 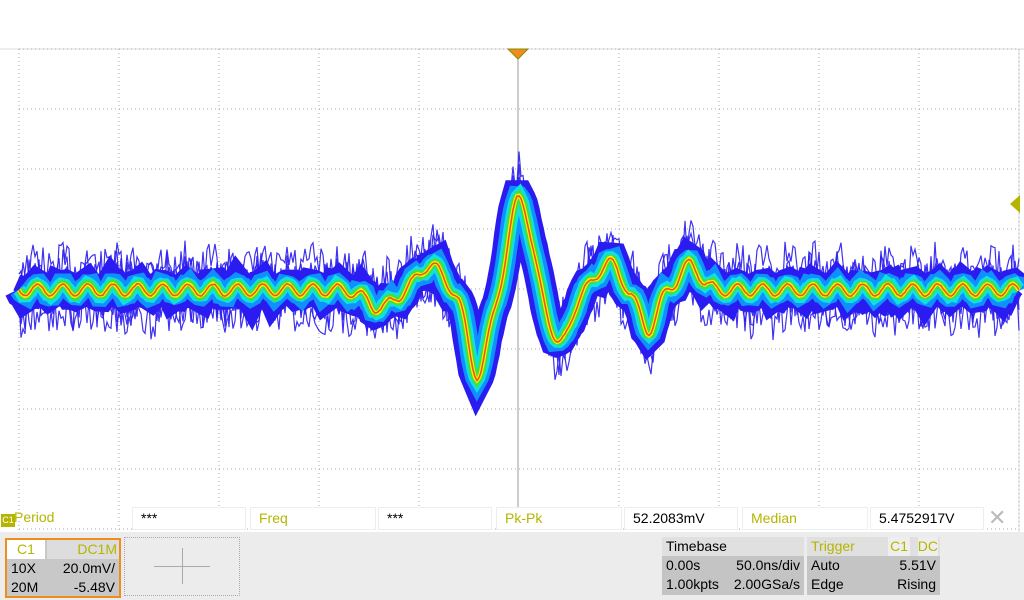 What do you see at coordinates (916, 584) in the screenshot?
I see `trigger-slope: Rising` at bounding box center [916, 584].